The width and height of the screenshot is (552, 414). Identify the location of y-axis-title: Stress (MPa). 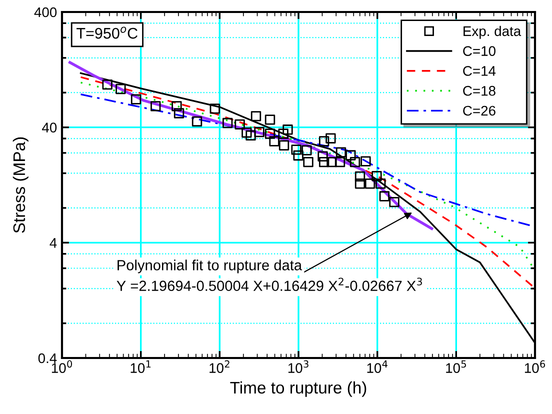
(20, 185).